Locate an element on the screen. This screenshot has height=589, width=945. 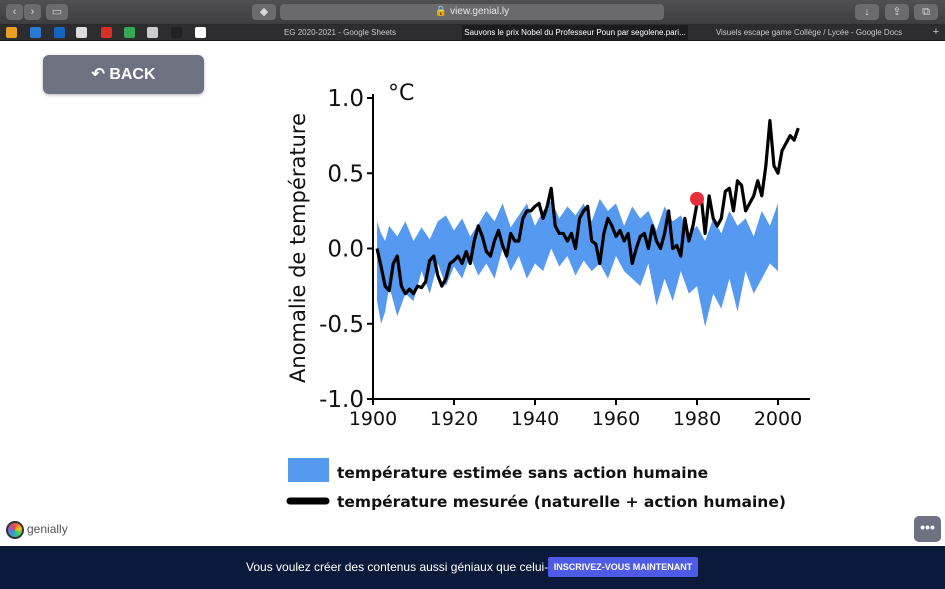
back-button: ↶ BACK is located at coordinates (123, 74).